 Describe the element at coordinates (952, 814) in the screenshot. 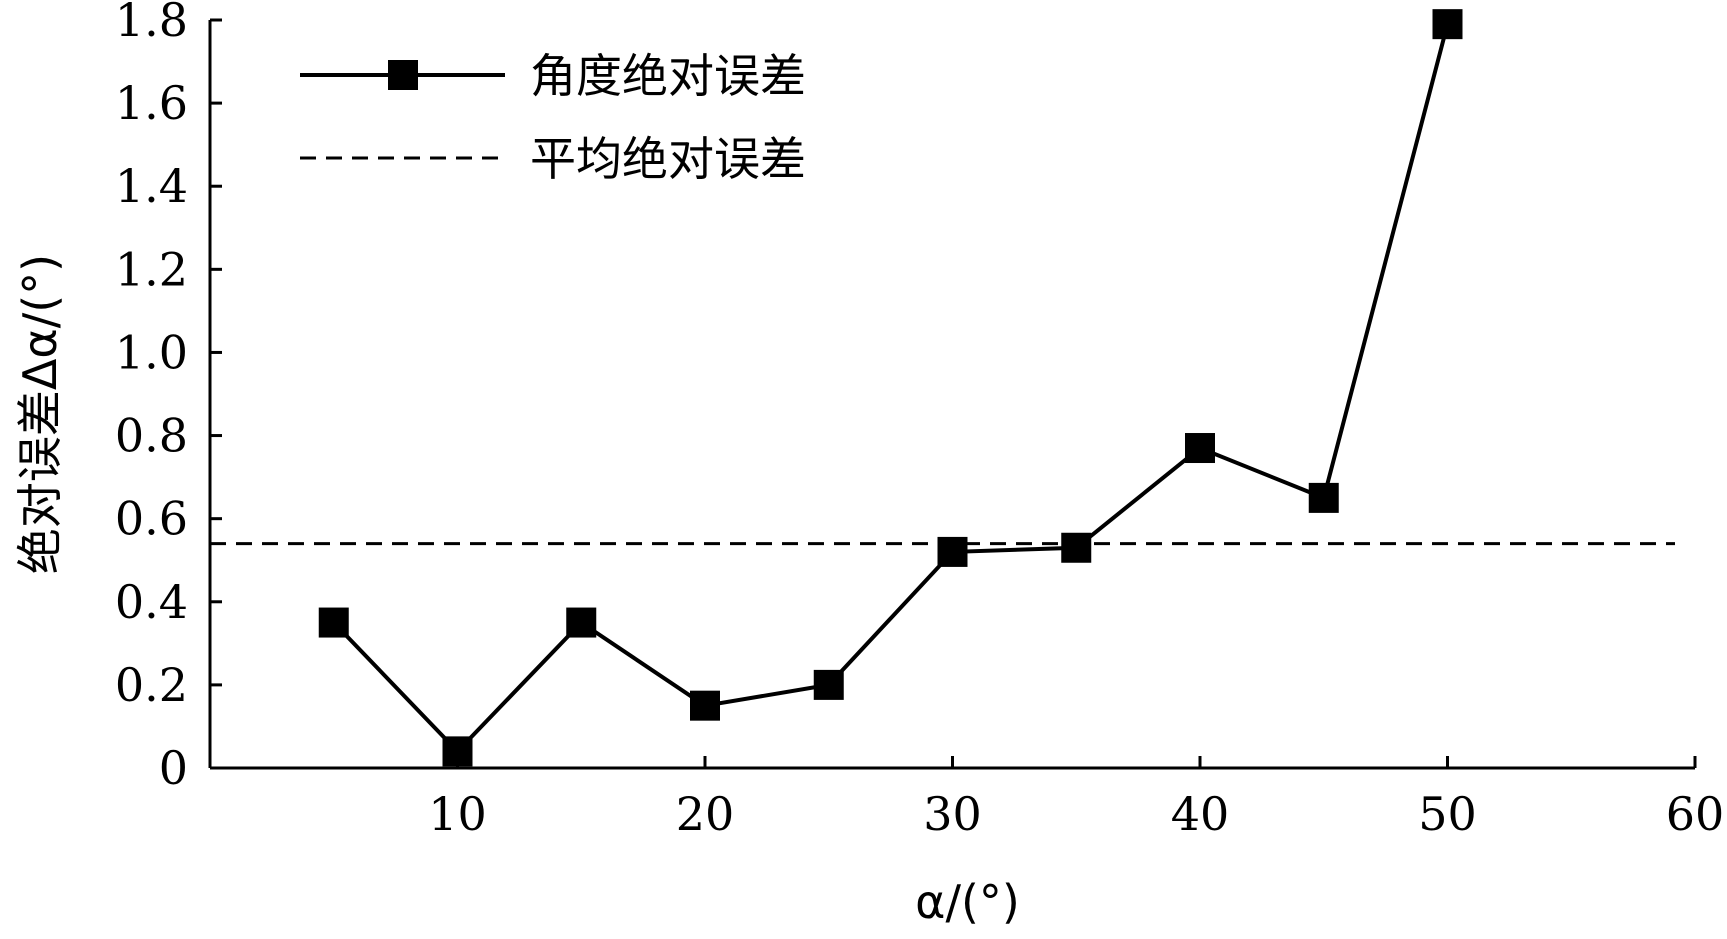

I see `x-tick-label: 30` at that location.